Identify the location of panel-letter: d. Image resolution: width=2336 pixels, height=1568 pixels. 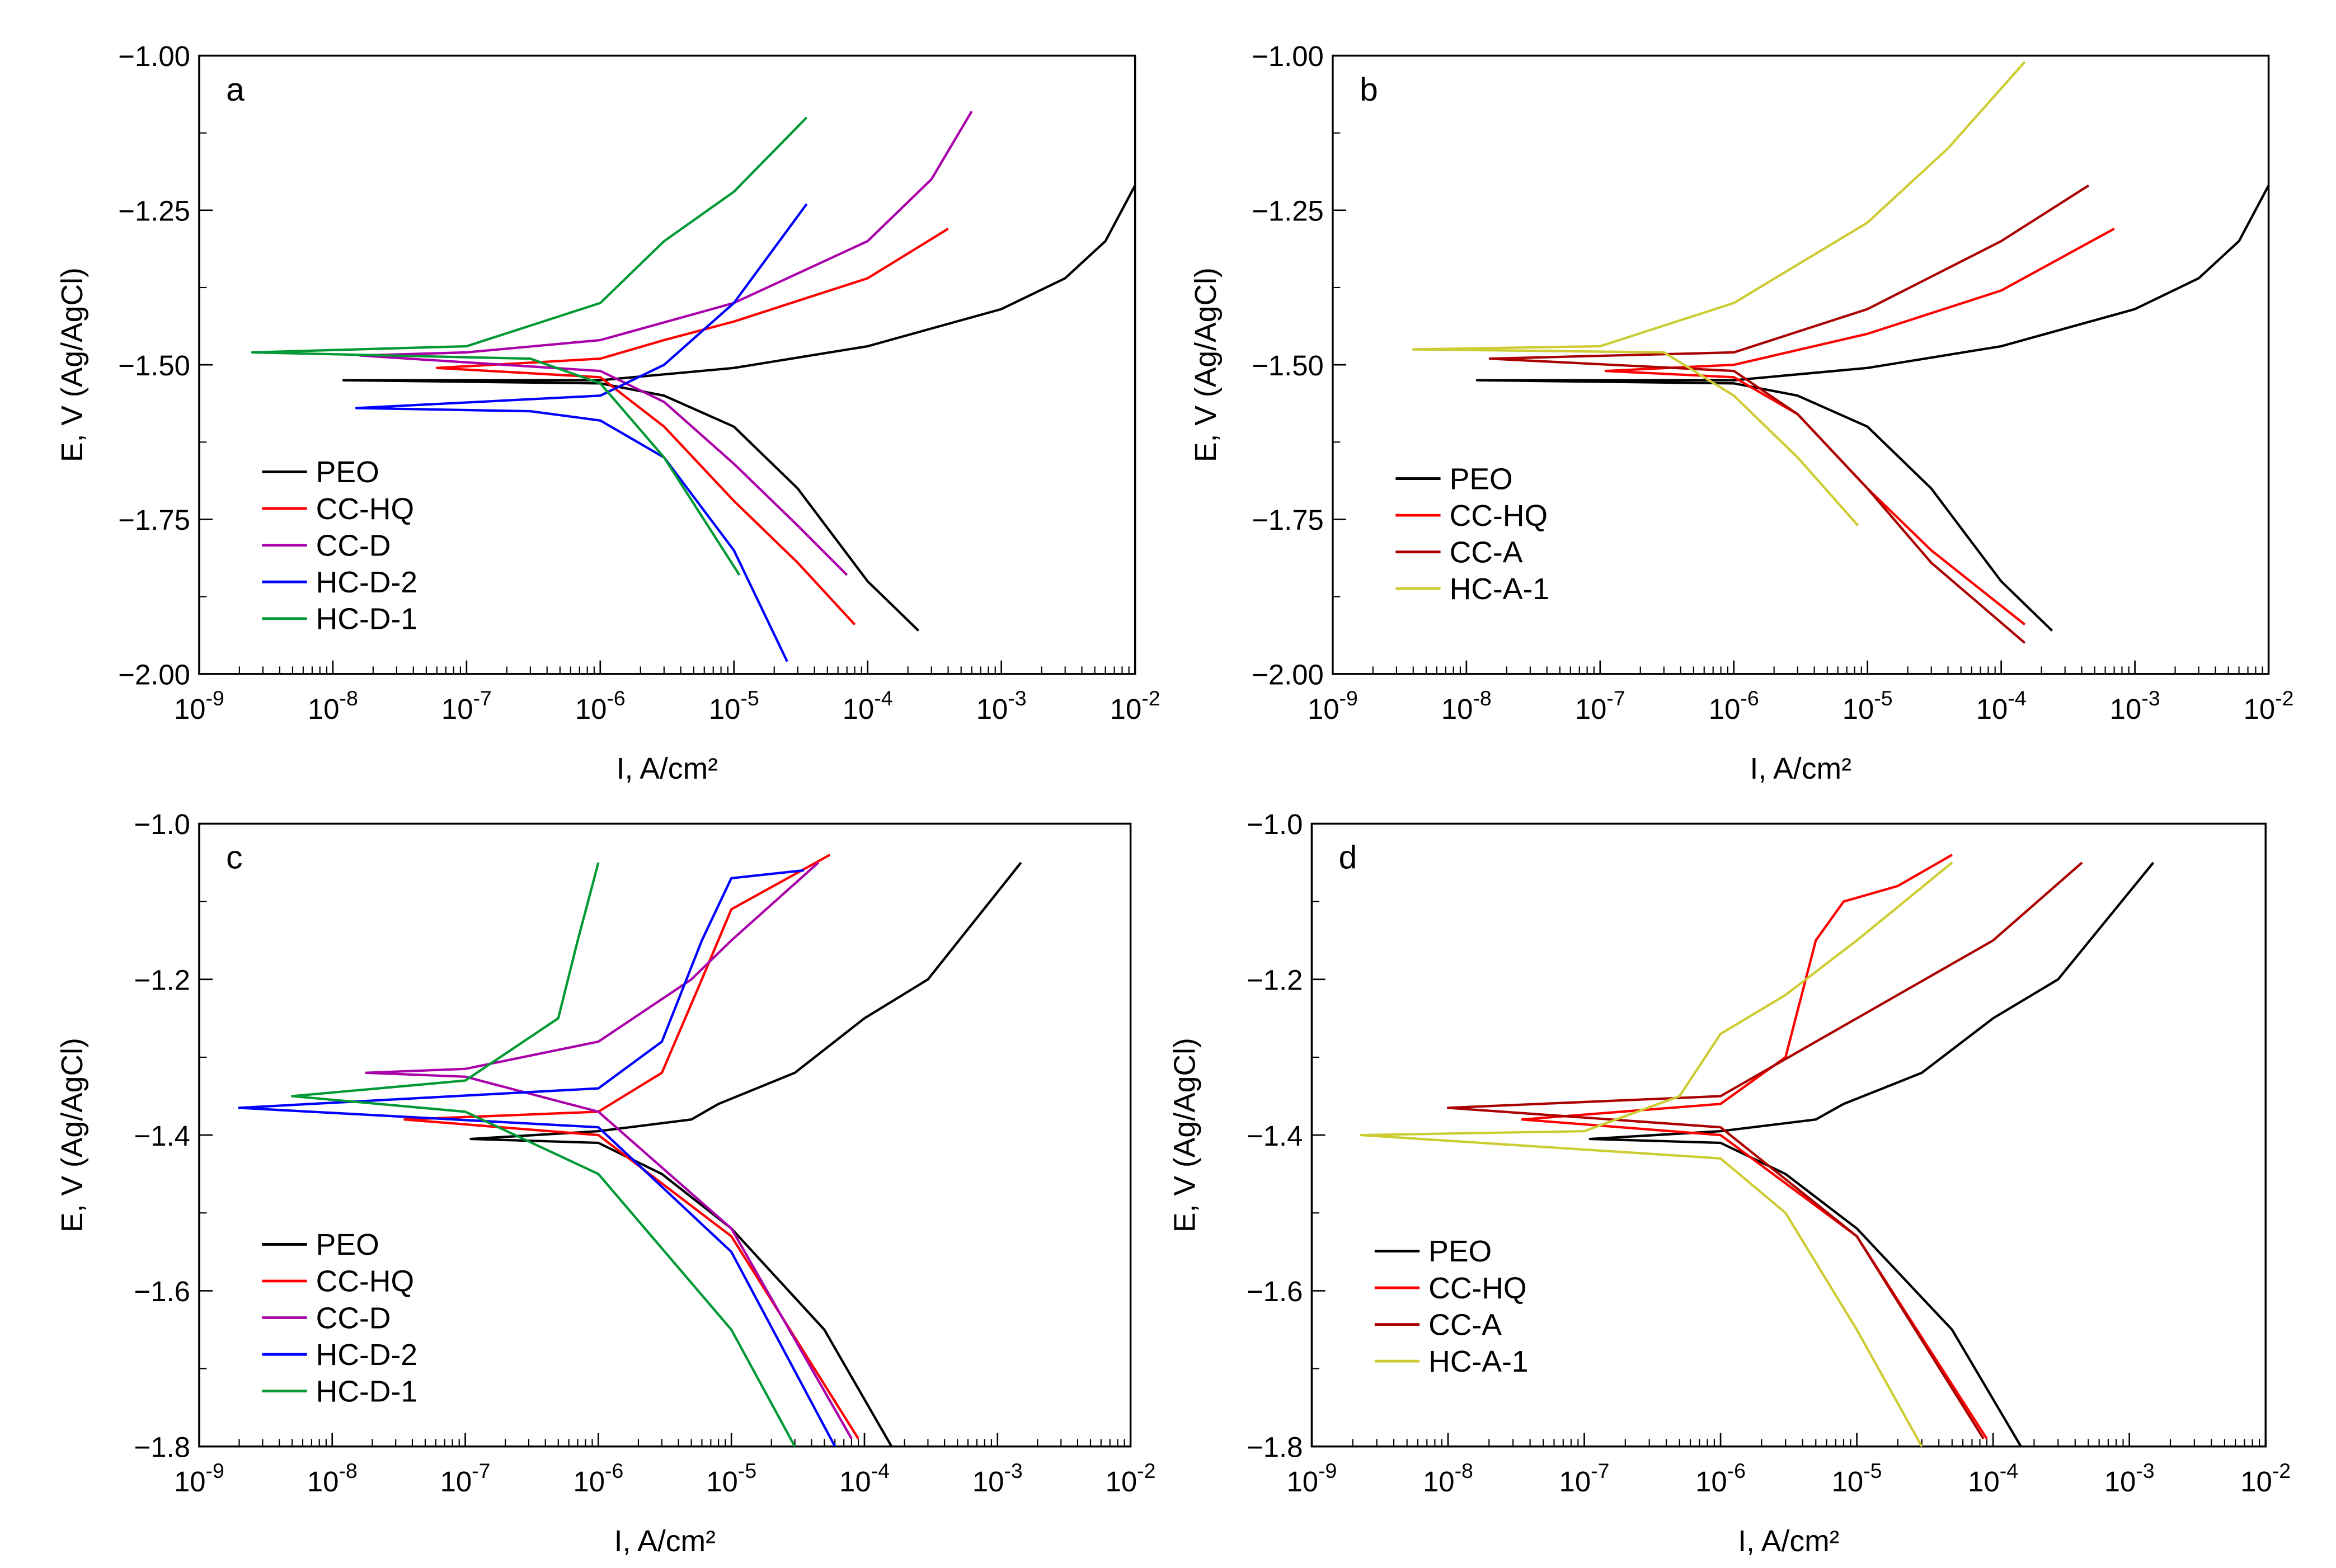
(1348, 858).